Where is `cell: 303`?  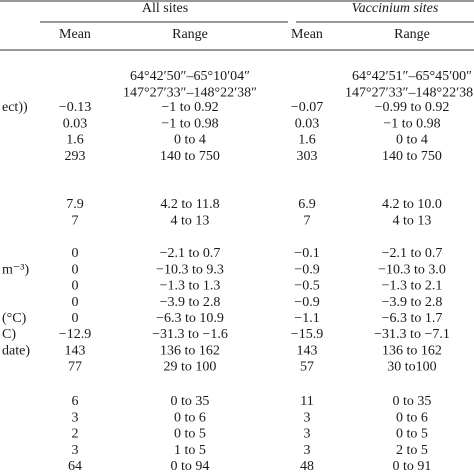 cell: 303 is located at coordinates (307, 156).